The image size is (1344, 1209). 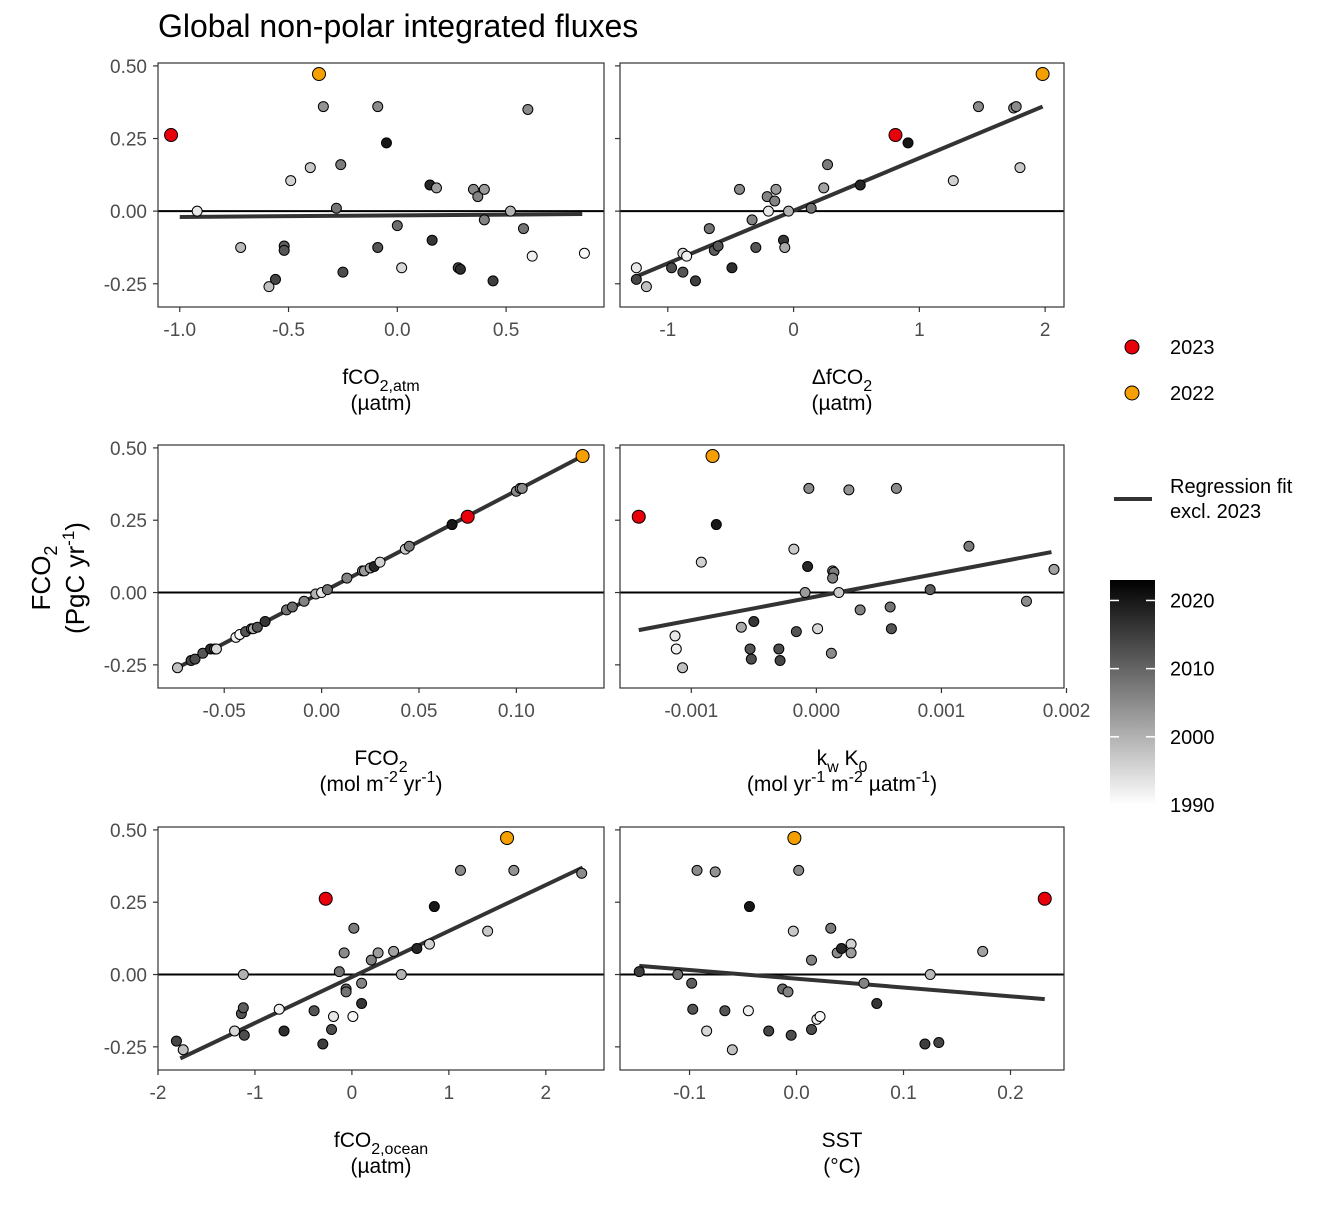 I want to click on panel-SST: -0.1 0.0 0.1 0.2 SST (°C), so click(x=840, y=1002).